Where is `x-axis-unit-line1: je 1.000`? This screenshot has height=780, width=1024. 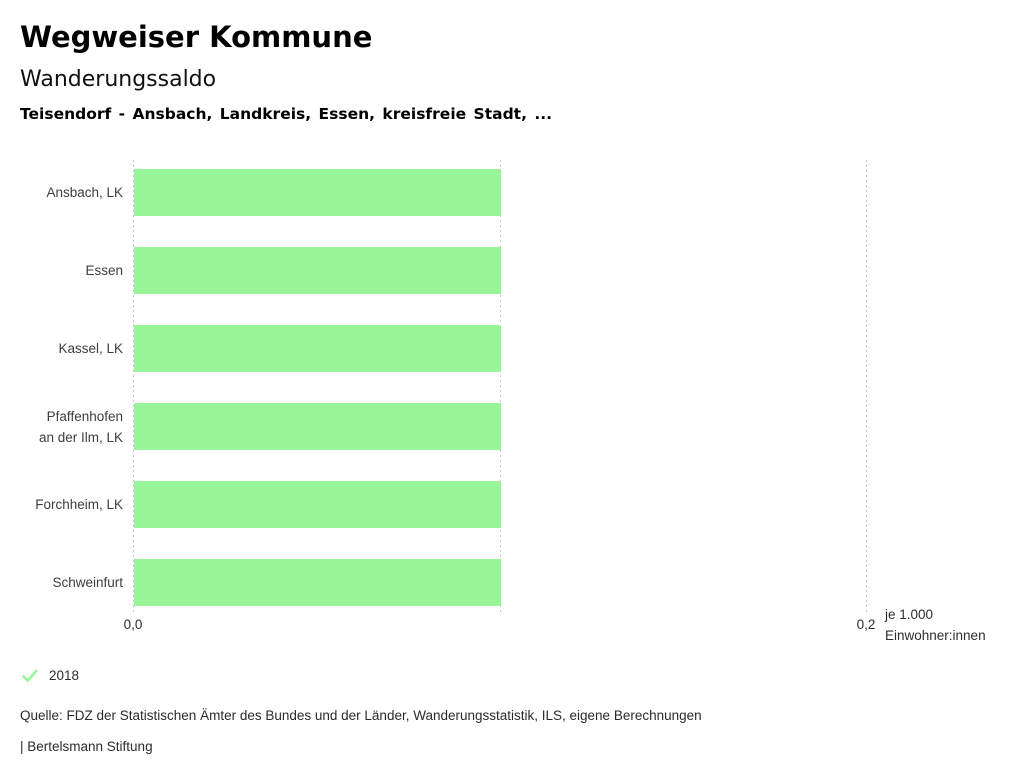
x-axis-unit-line1: je 1.000 is located at coordinates (909, 614).